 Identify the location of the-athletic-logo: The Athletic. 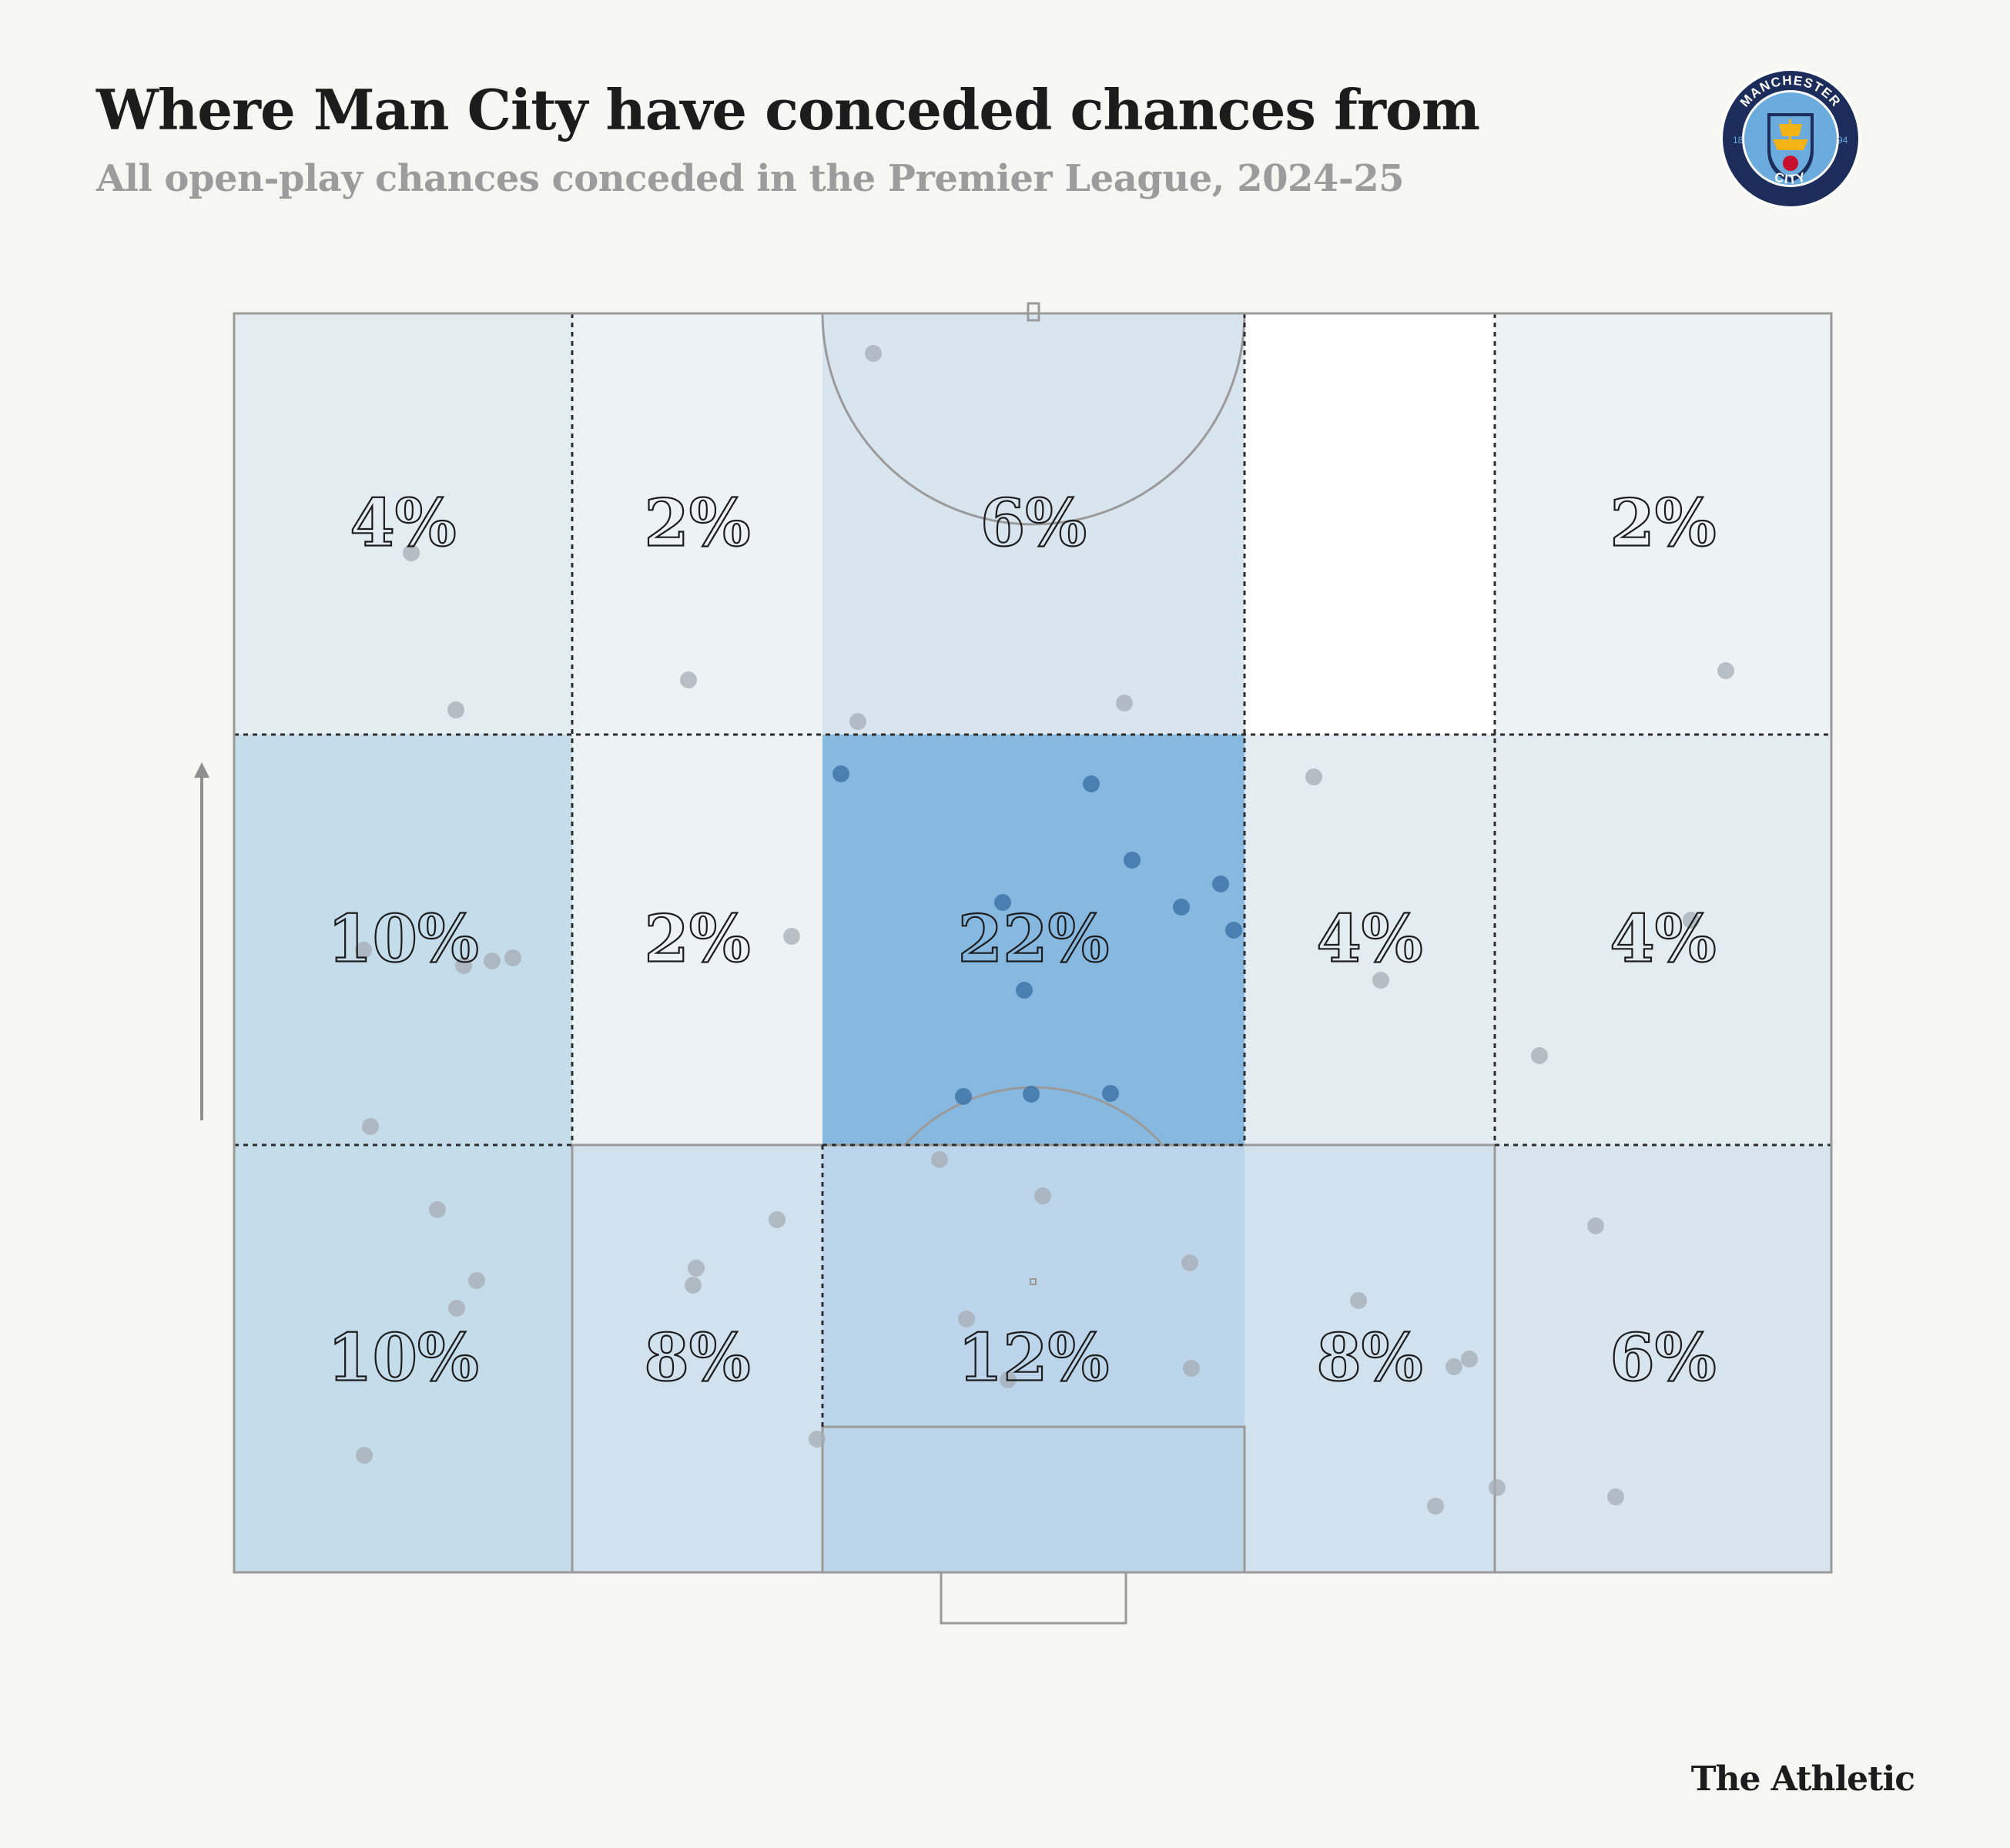
(1802, 1779).